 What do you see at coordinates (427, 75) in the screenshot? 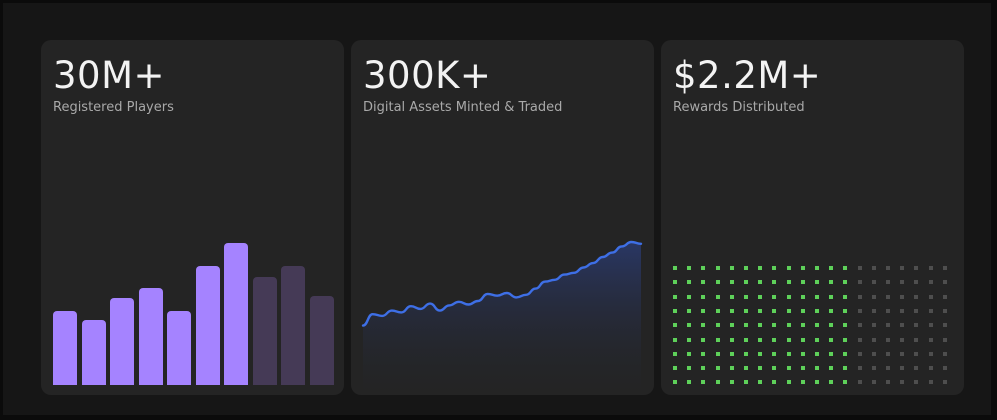
I see `stat-value: 300K+` at bounding box center [427, 75].